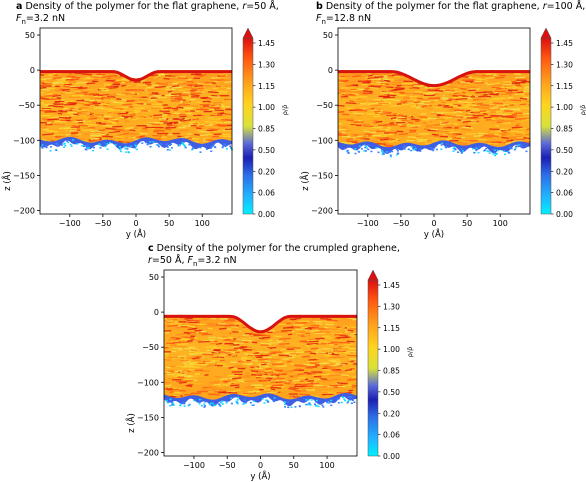 The height and width of the screenshot is (482, 586). What do you see at coordinates (102, 223) in the screenshot?
I see `x-tick-label: −50` at bounding box center [102, 223].